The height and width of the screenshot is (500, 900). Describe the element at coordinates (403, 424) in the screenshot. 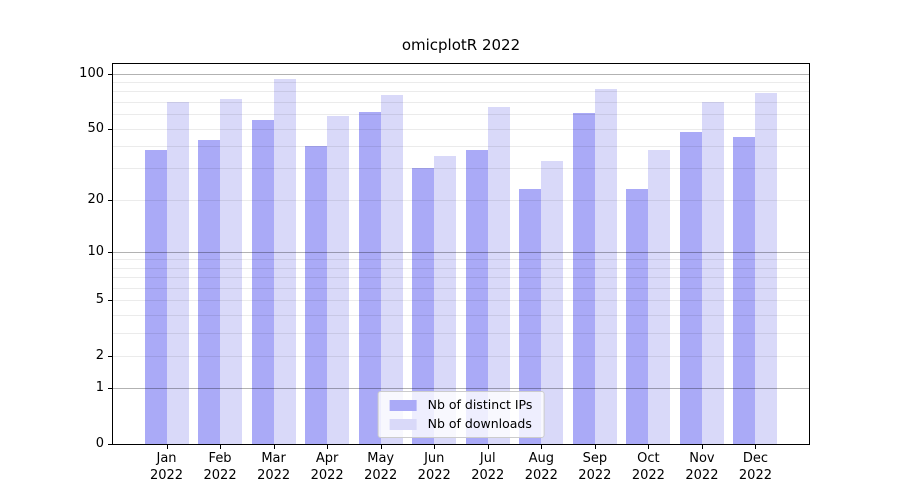

I see `legend-swatch-downloads` at that location.